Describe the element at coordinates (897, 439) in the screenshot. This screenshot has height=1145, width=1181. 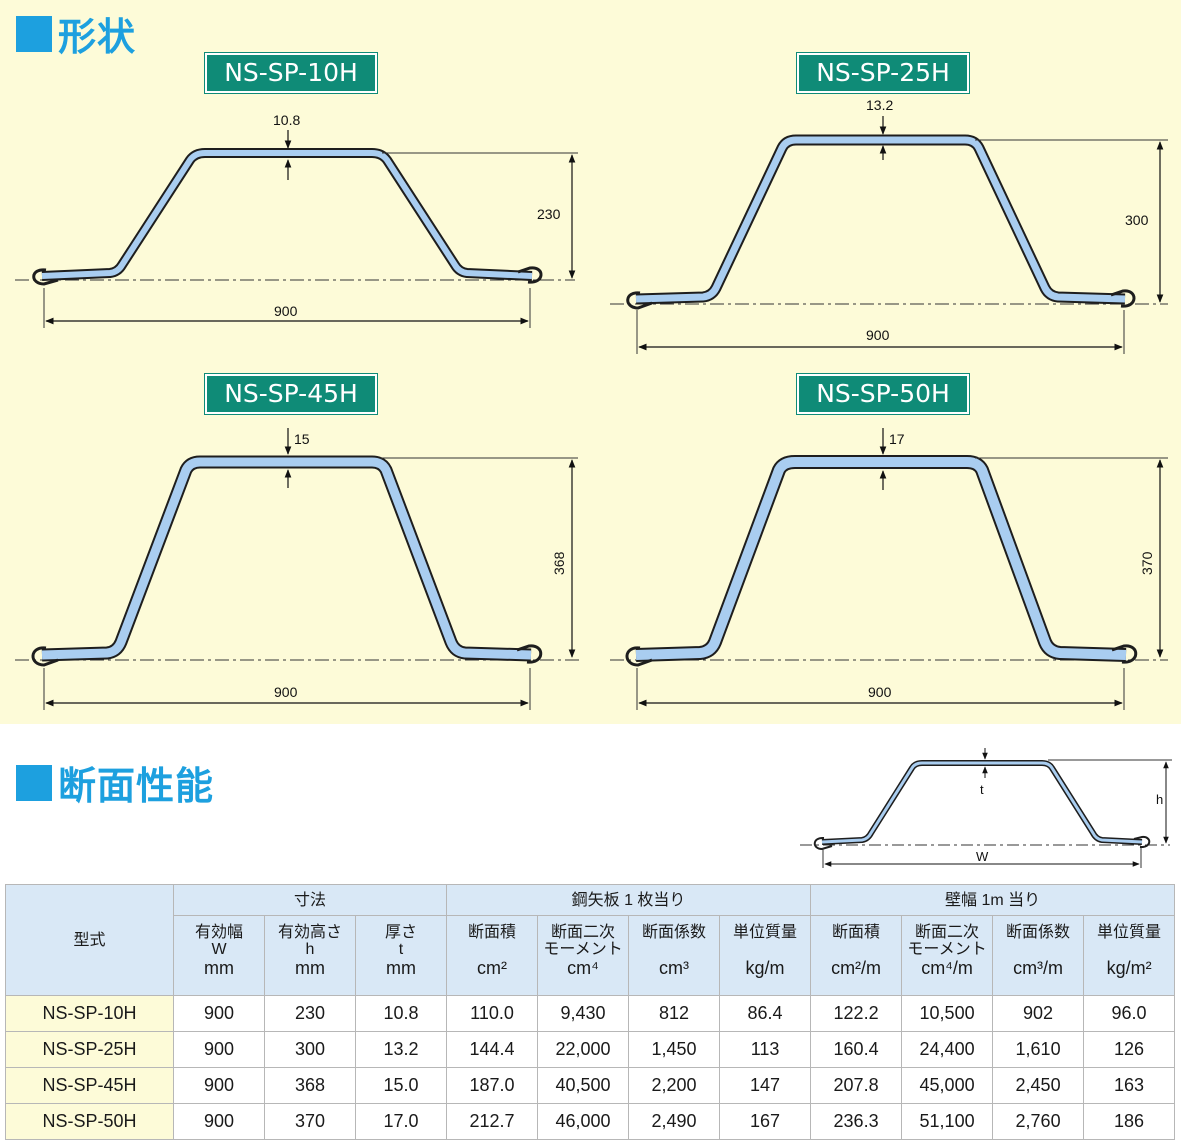
I see `thickness-label: 17` at that location.